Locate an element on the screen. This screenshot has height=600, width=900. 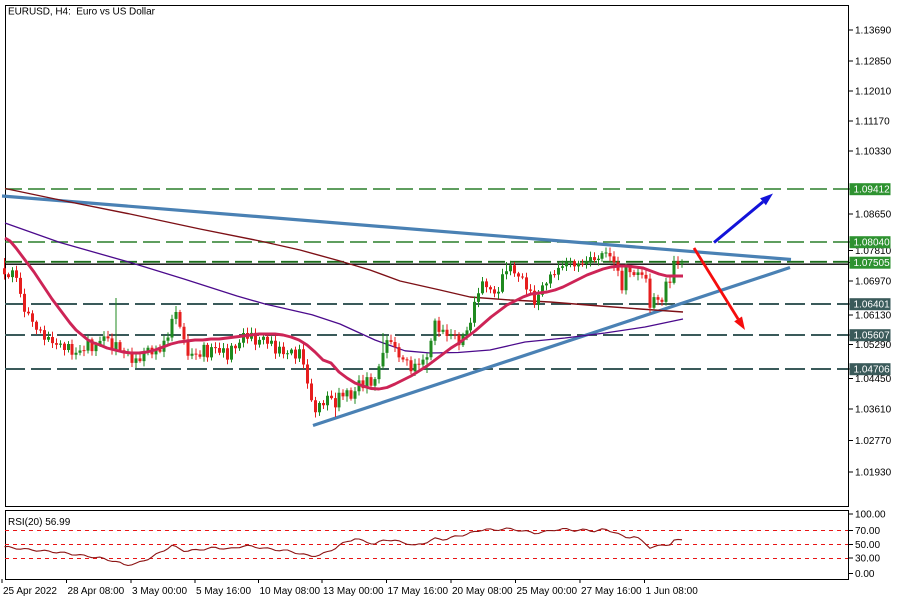
svg-text: 17 May 16:00 is located at coordinates (418, 591).